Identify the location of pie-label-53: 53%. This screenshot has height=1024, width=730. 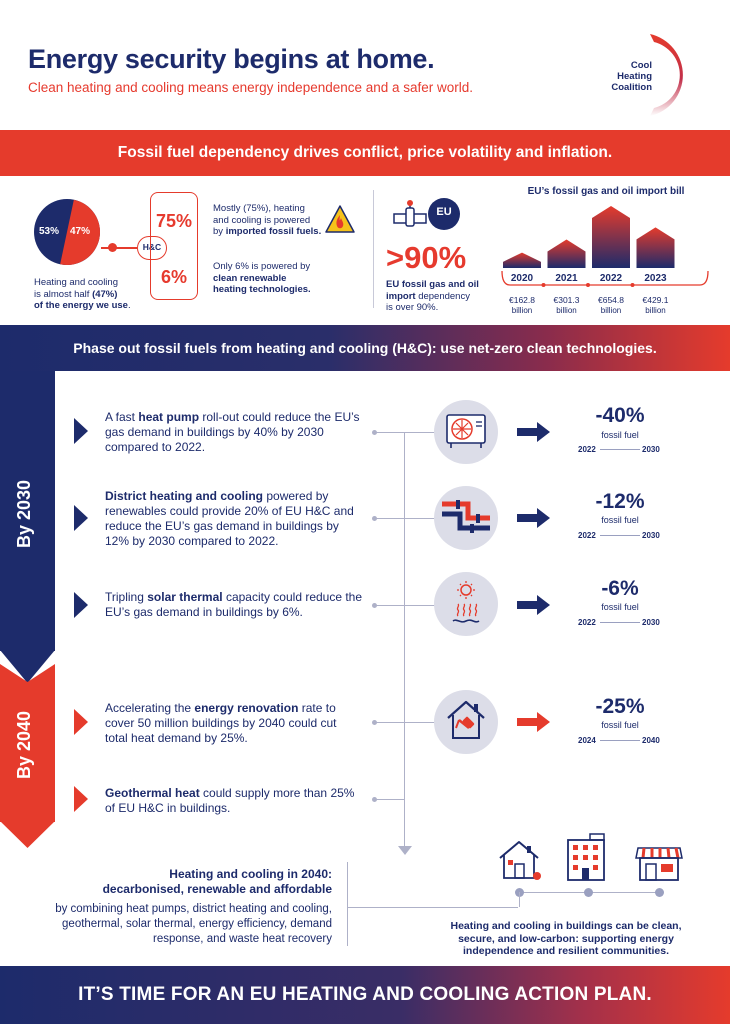
(49, 231).